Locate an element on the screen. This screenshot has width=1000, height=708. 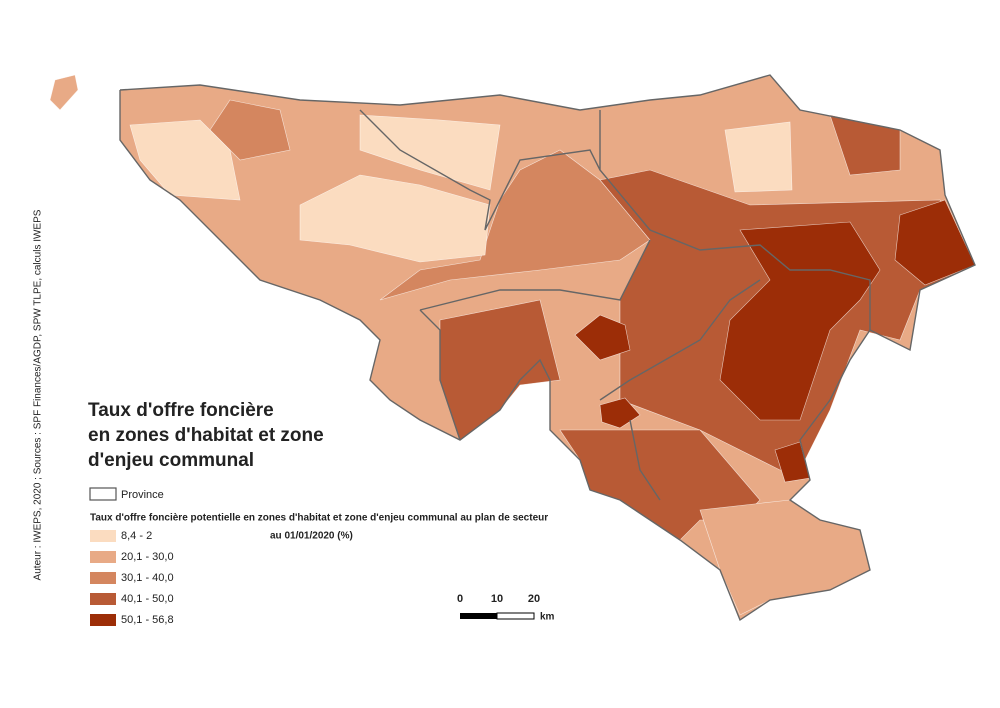
legend-label: 20,1 - 30,0 is located at coordinates (147, 557).